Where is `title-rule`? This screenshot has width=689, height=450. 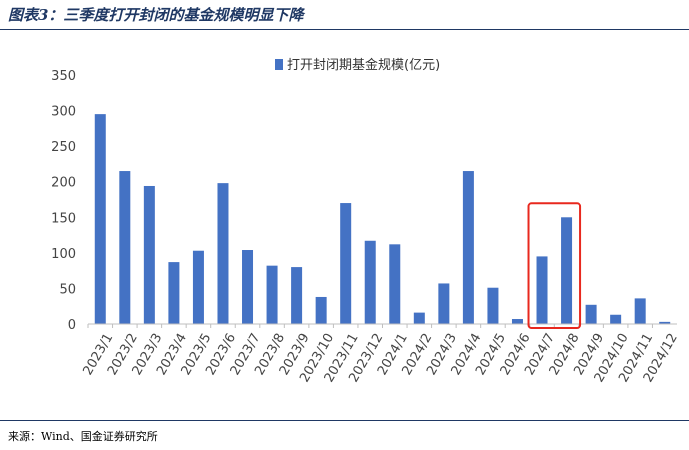
title-rule is located at coordinates (344, 29).